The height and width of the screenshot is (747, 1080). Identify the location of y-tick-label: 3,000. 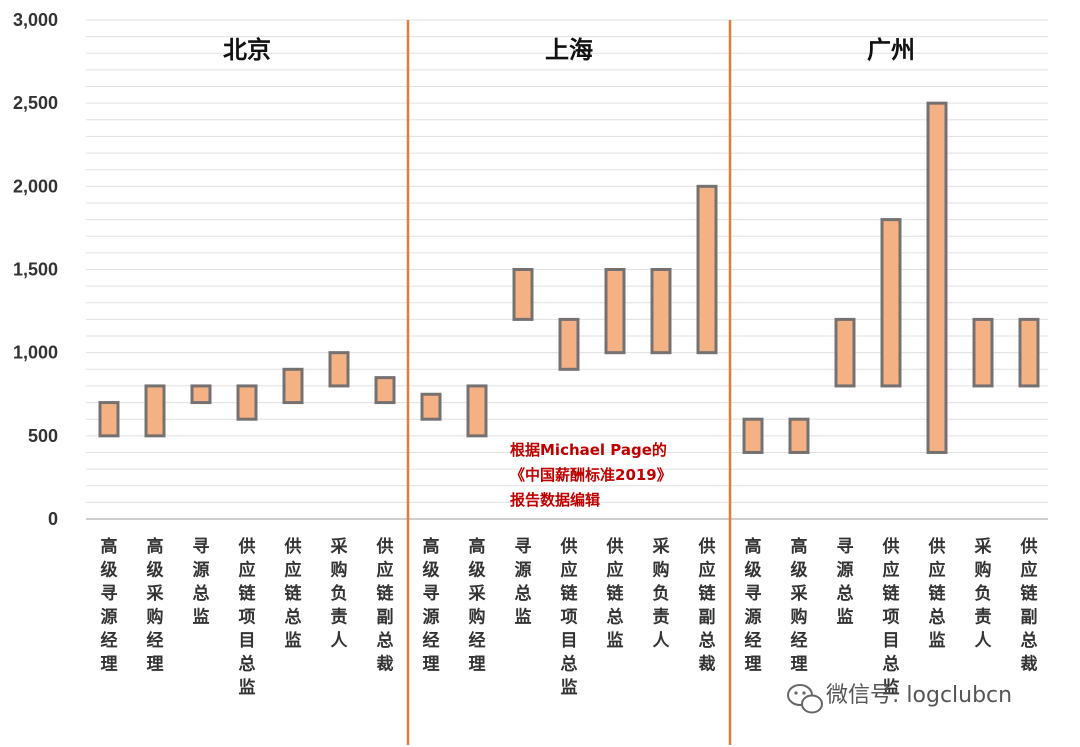
(35, 20).